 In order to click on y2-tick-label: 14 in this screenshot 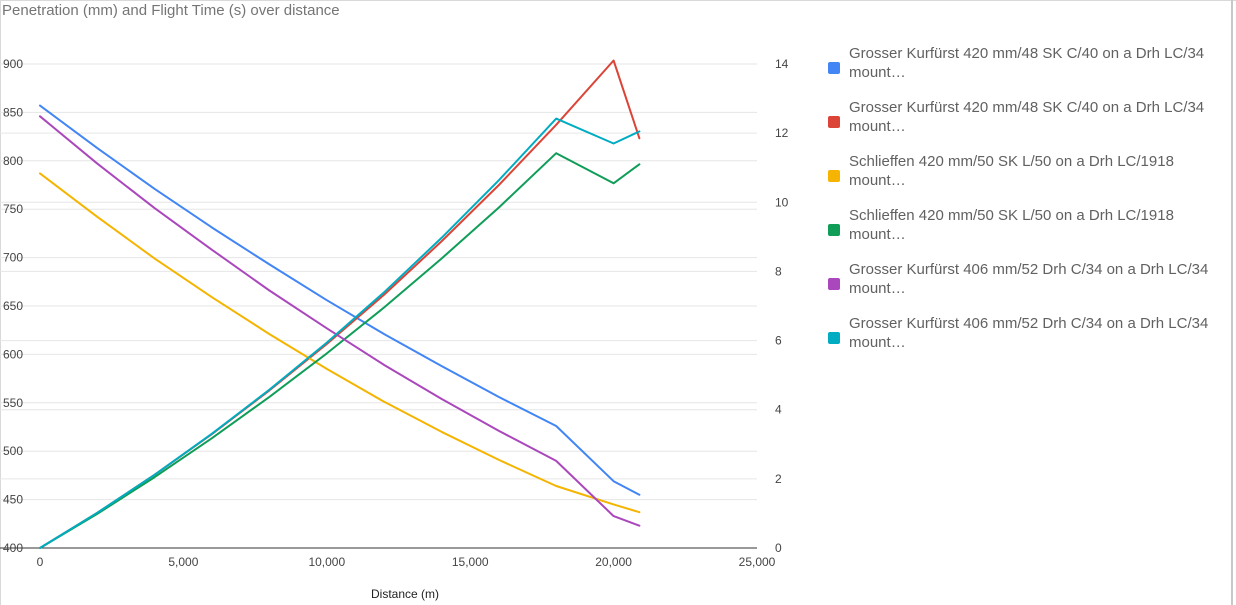, I will do `click(782, 64)`.